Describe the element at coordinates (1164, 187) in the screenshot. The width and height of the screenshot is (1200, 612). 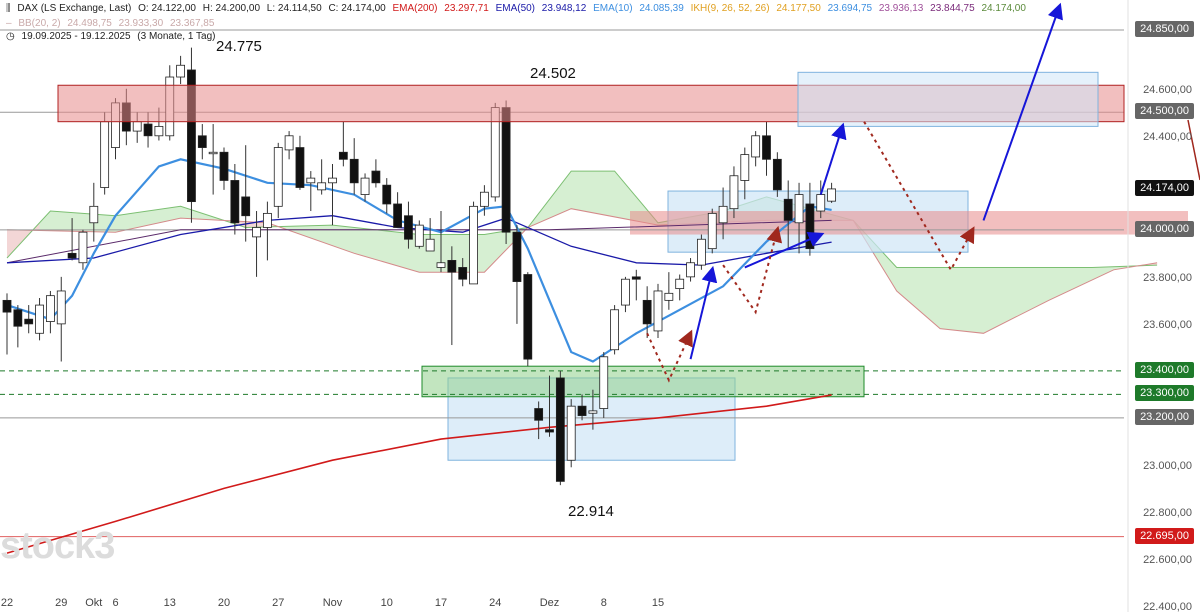
I see `price-tag: 24.174,00` at that location.